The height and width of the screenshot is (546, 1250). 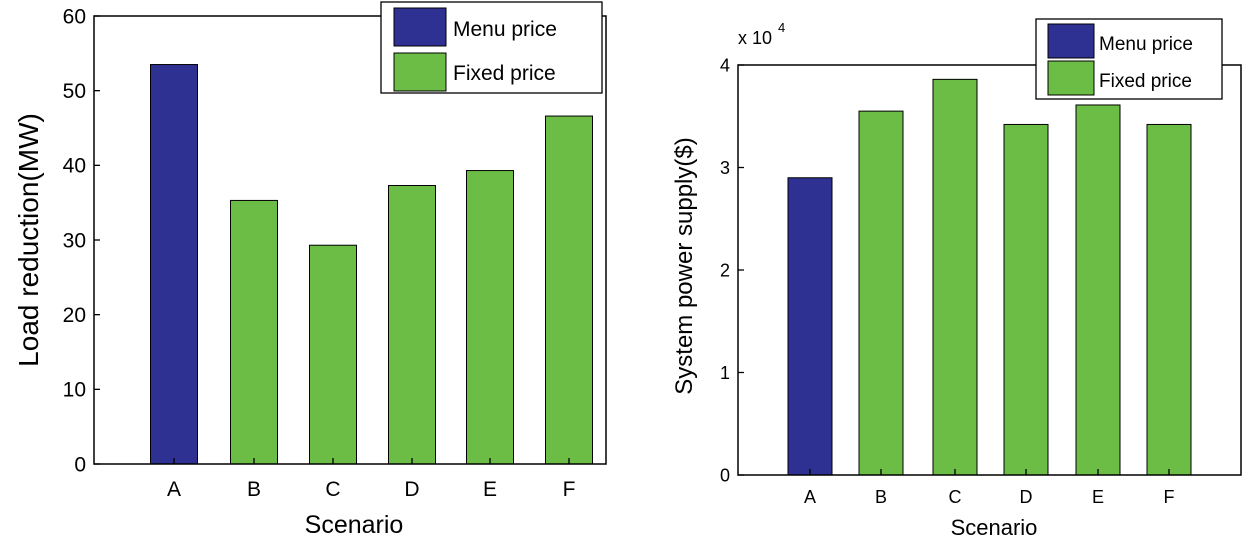 I want to click on y-tick-label: 60, so click(x=74, y=16).